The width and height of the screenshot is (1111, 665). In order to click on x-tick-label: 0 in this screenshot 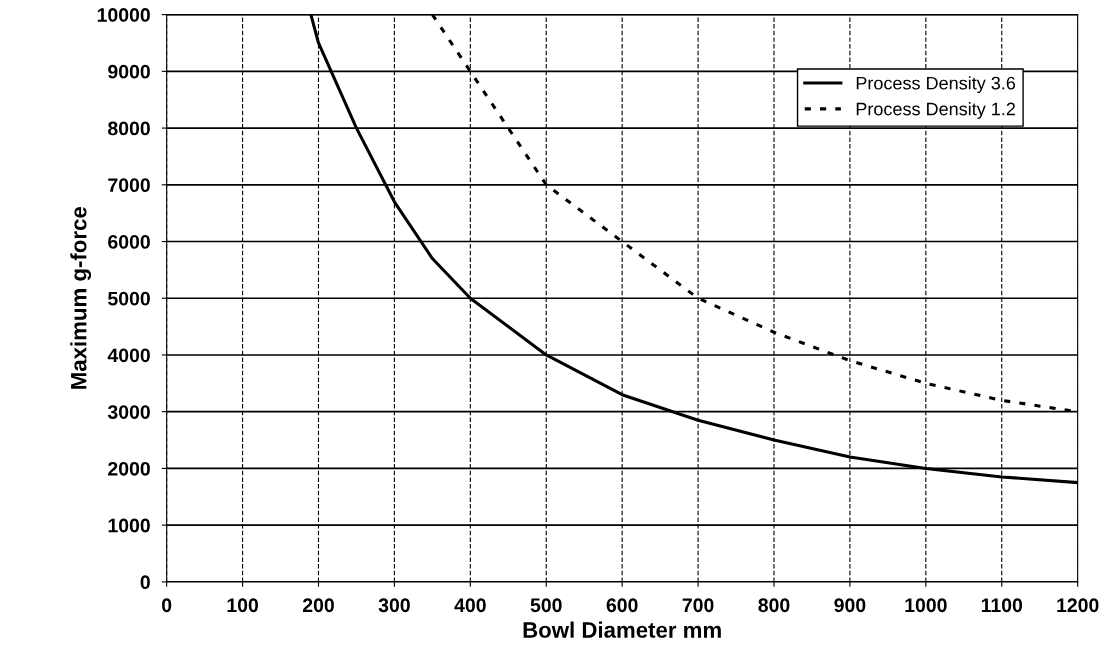, I will do `click(167, 605)`.